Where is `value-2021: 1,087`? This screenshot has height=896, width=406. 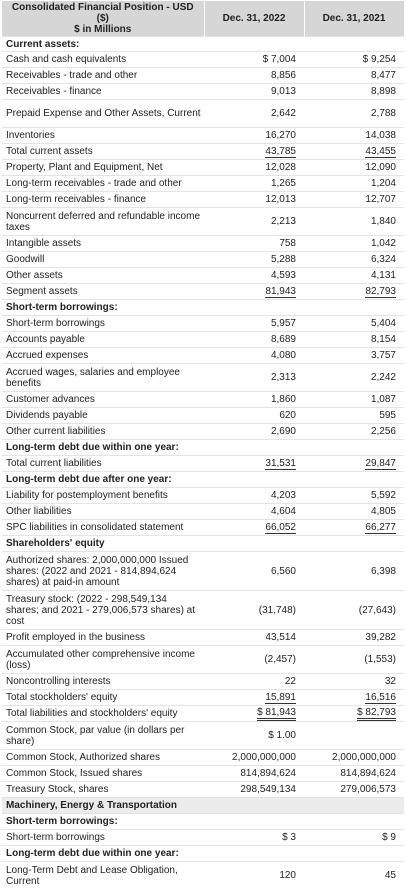
value-2021: 1,087 is located at coordinates (354, 399).